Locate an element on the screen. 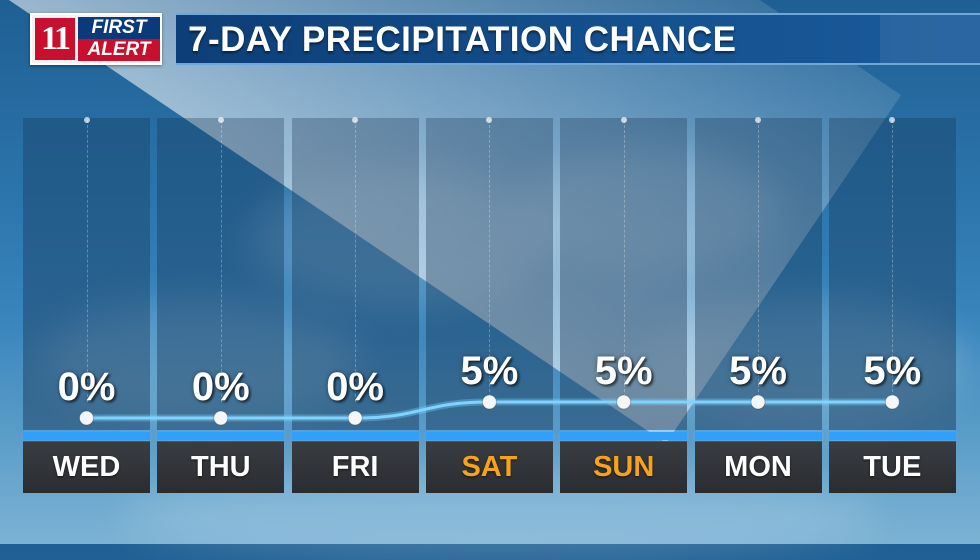 The image size is (980, 560). data-point-mon is located at coordinates (758, 402).